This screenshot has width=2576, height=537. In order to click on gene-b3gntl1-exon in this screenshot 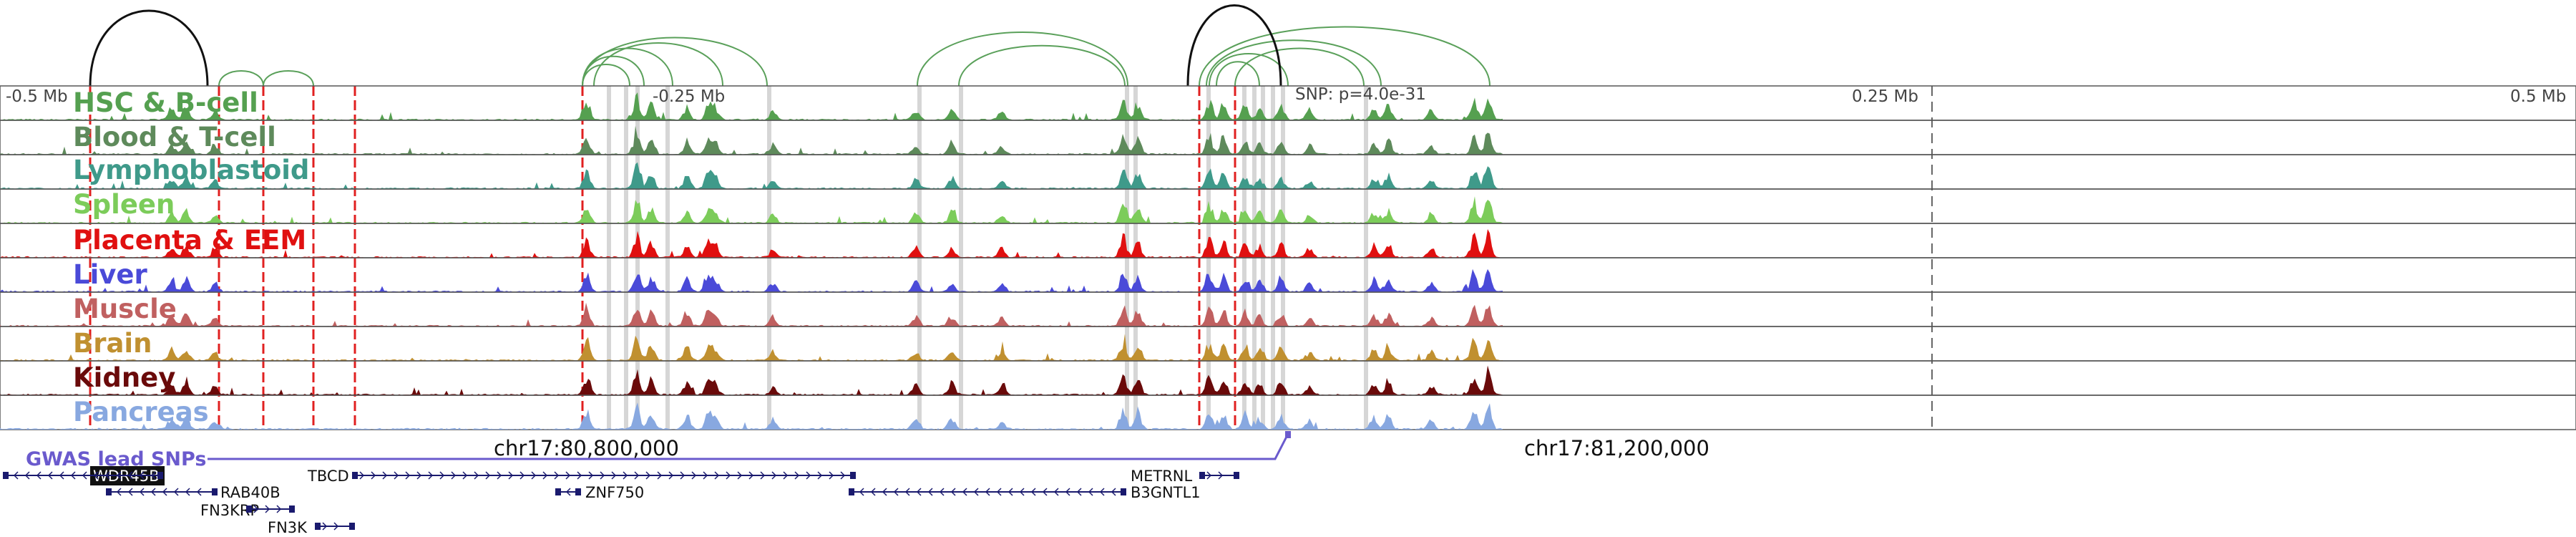, I will do `click(851, 491)`.